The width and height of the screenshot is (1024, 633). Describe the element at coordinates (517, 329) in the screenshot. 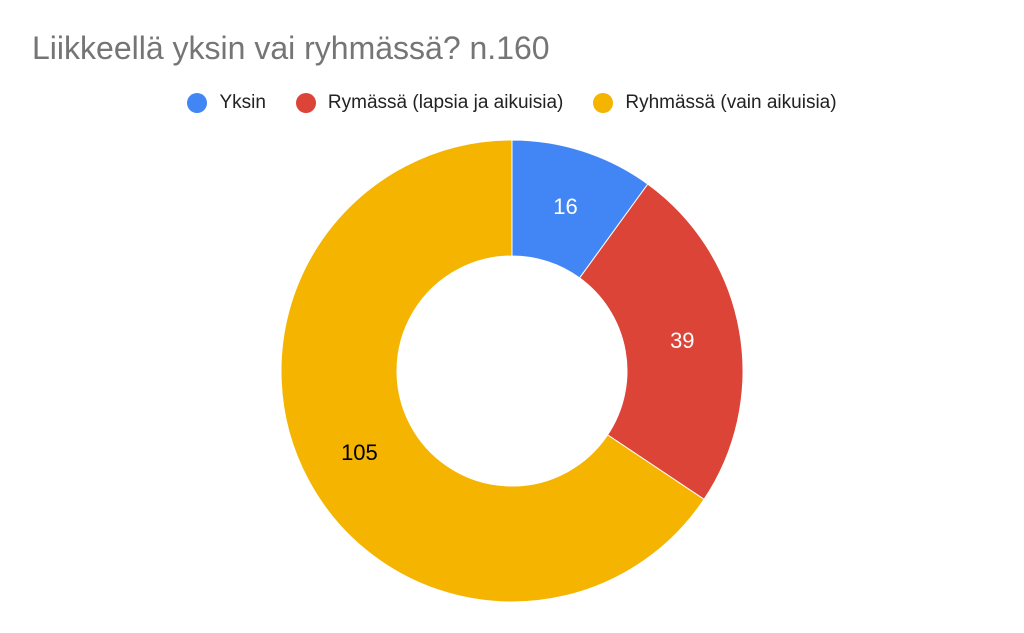

I see `donut-slice-labels: 16 39 105` at that location.